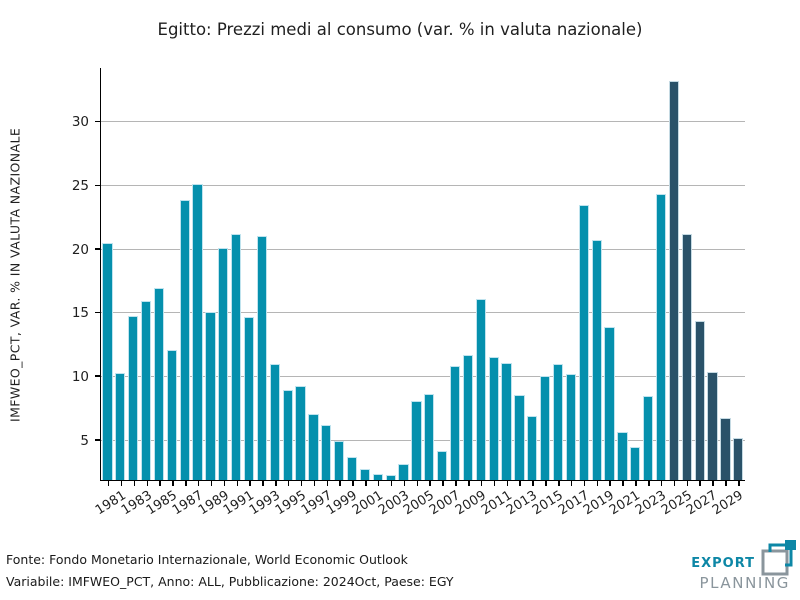 This screenshot has height=600, width=800. What do you see at coordinates (674, 280) in the screenshot?
I see `bar-2024` at bounding box center [674, 280].